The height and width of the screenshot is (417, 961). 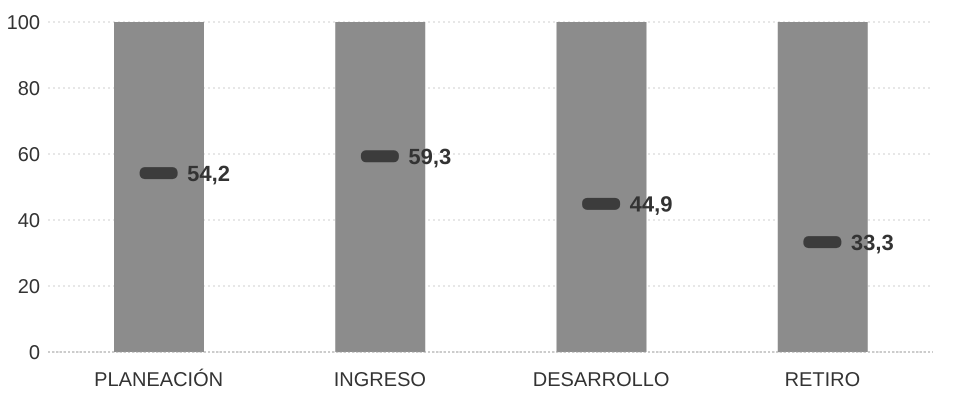 What do you see at coordinates (29, 221) in the screenshot?
I see `y-tick-label: 40` at bounding box center [29, 221].